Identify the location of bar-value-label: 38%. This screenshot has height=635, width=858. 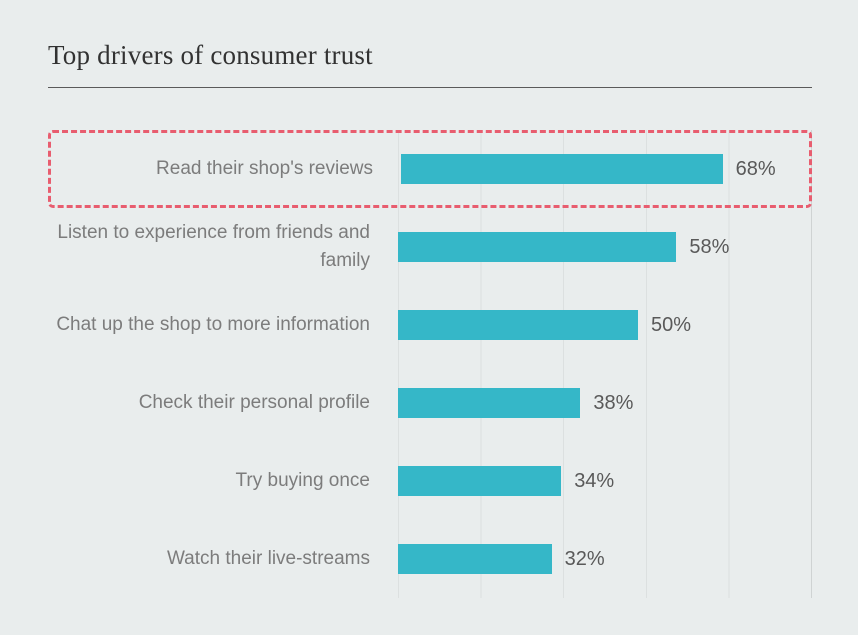
(613, 402).